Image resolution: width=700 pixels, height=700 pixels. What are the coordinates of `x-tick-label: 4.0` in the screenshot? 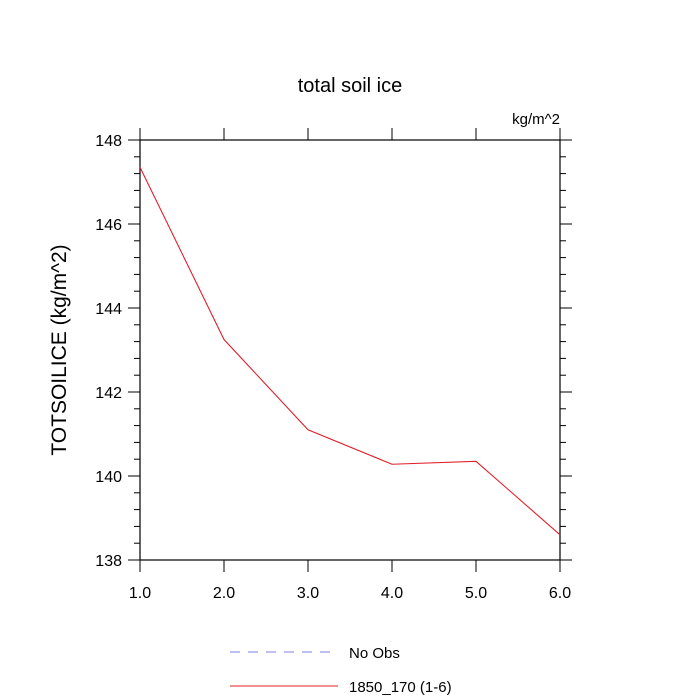 It's located at (392, 593).